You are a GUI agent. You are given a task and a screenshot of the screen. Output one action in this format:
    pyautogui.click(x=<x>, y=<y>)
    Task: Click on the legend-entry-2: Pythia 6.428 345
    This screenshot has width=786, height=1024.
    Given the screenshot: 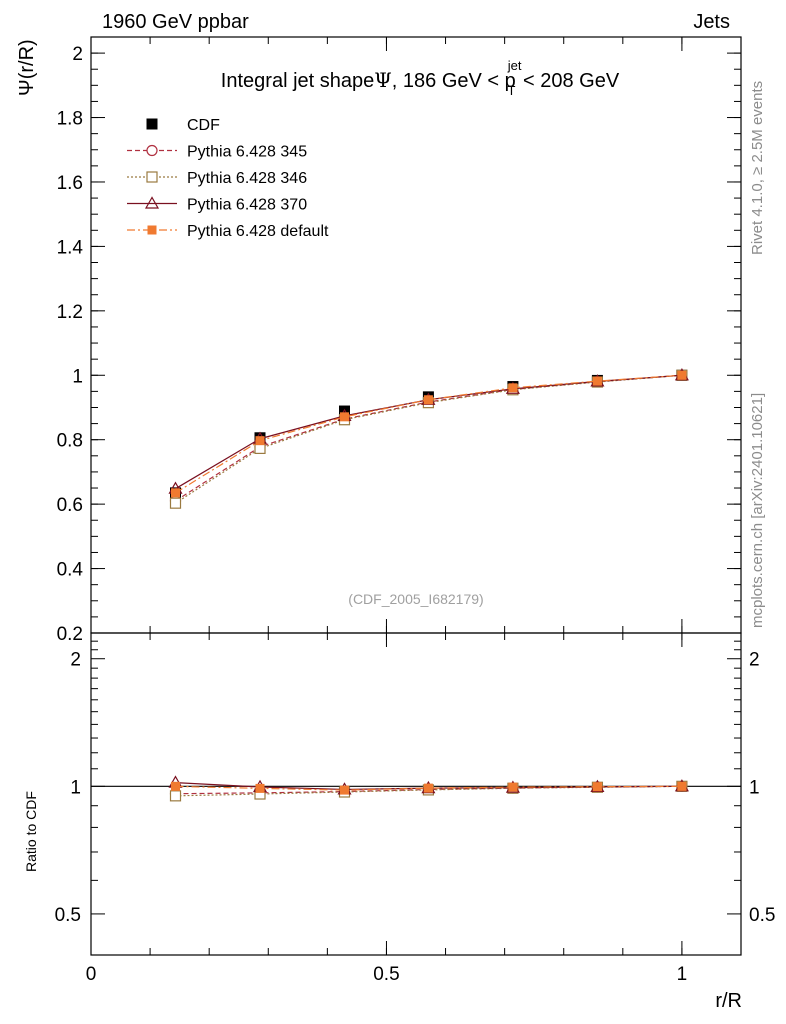 What is the action you would take?
    pyautogui.click(x=217, y=152)
    